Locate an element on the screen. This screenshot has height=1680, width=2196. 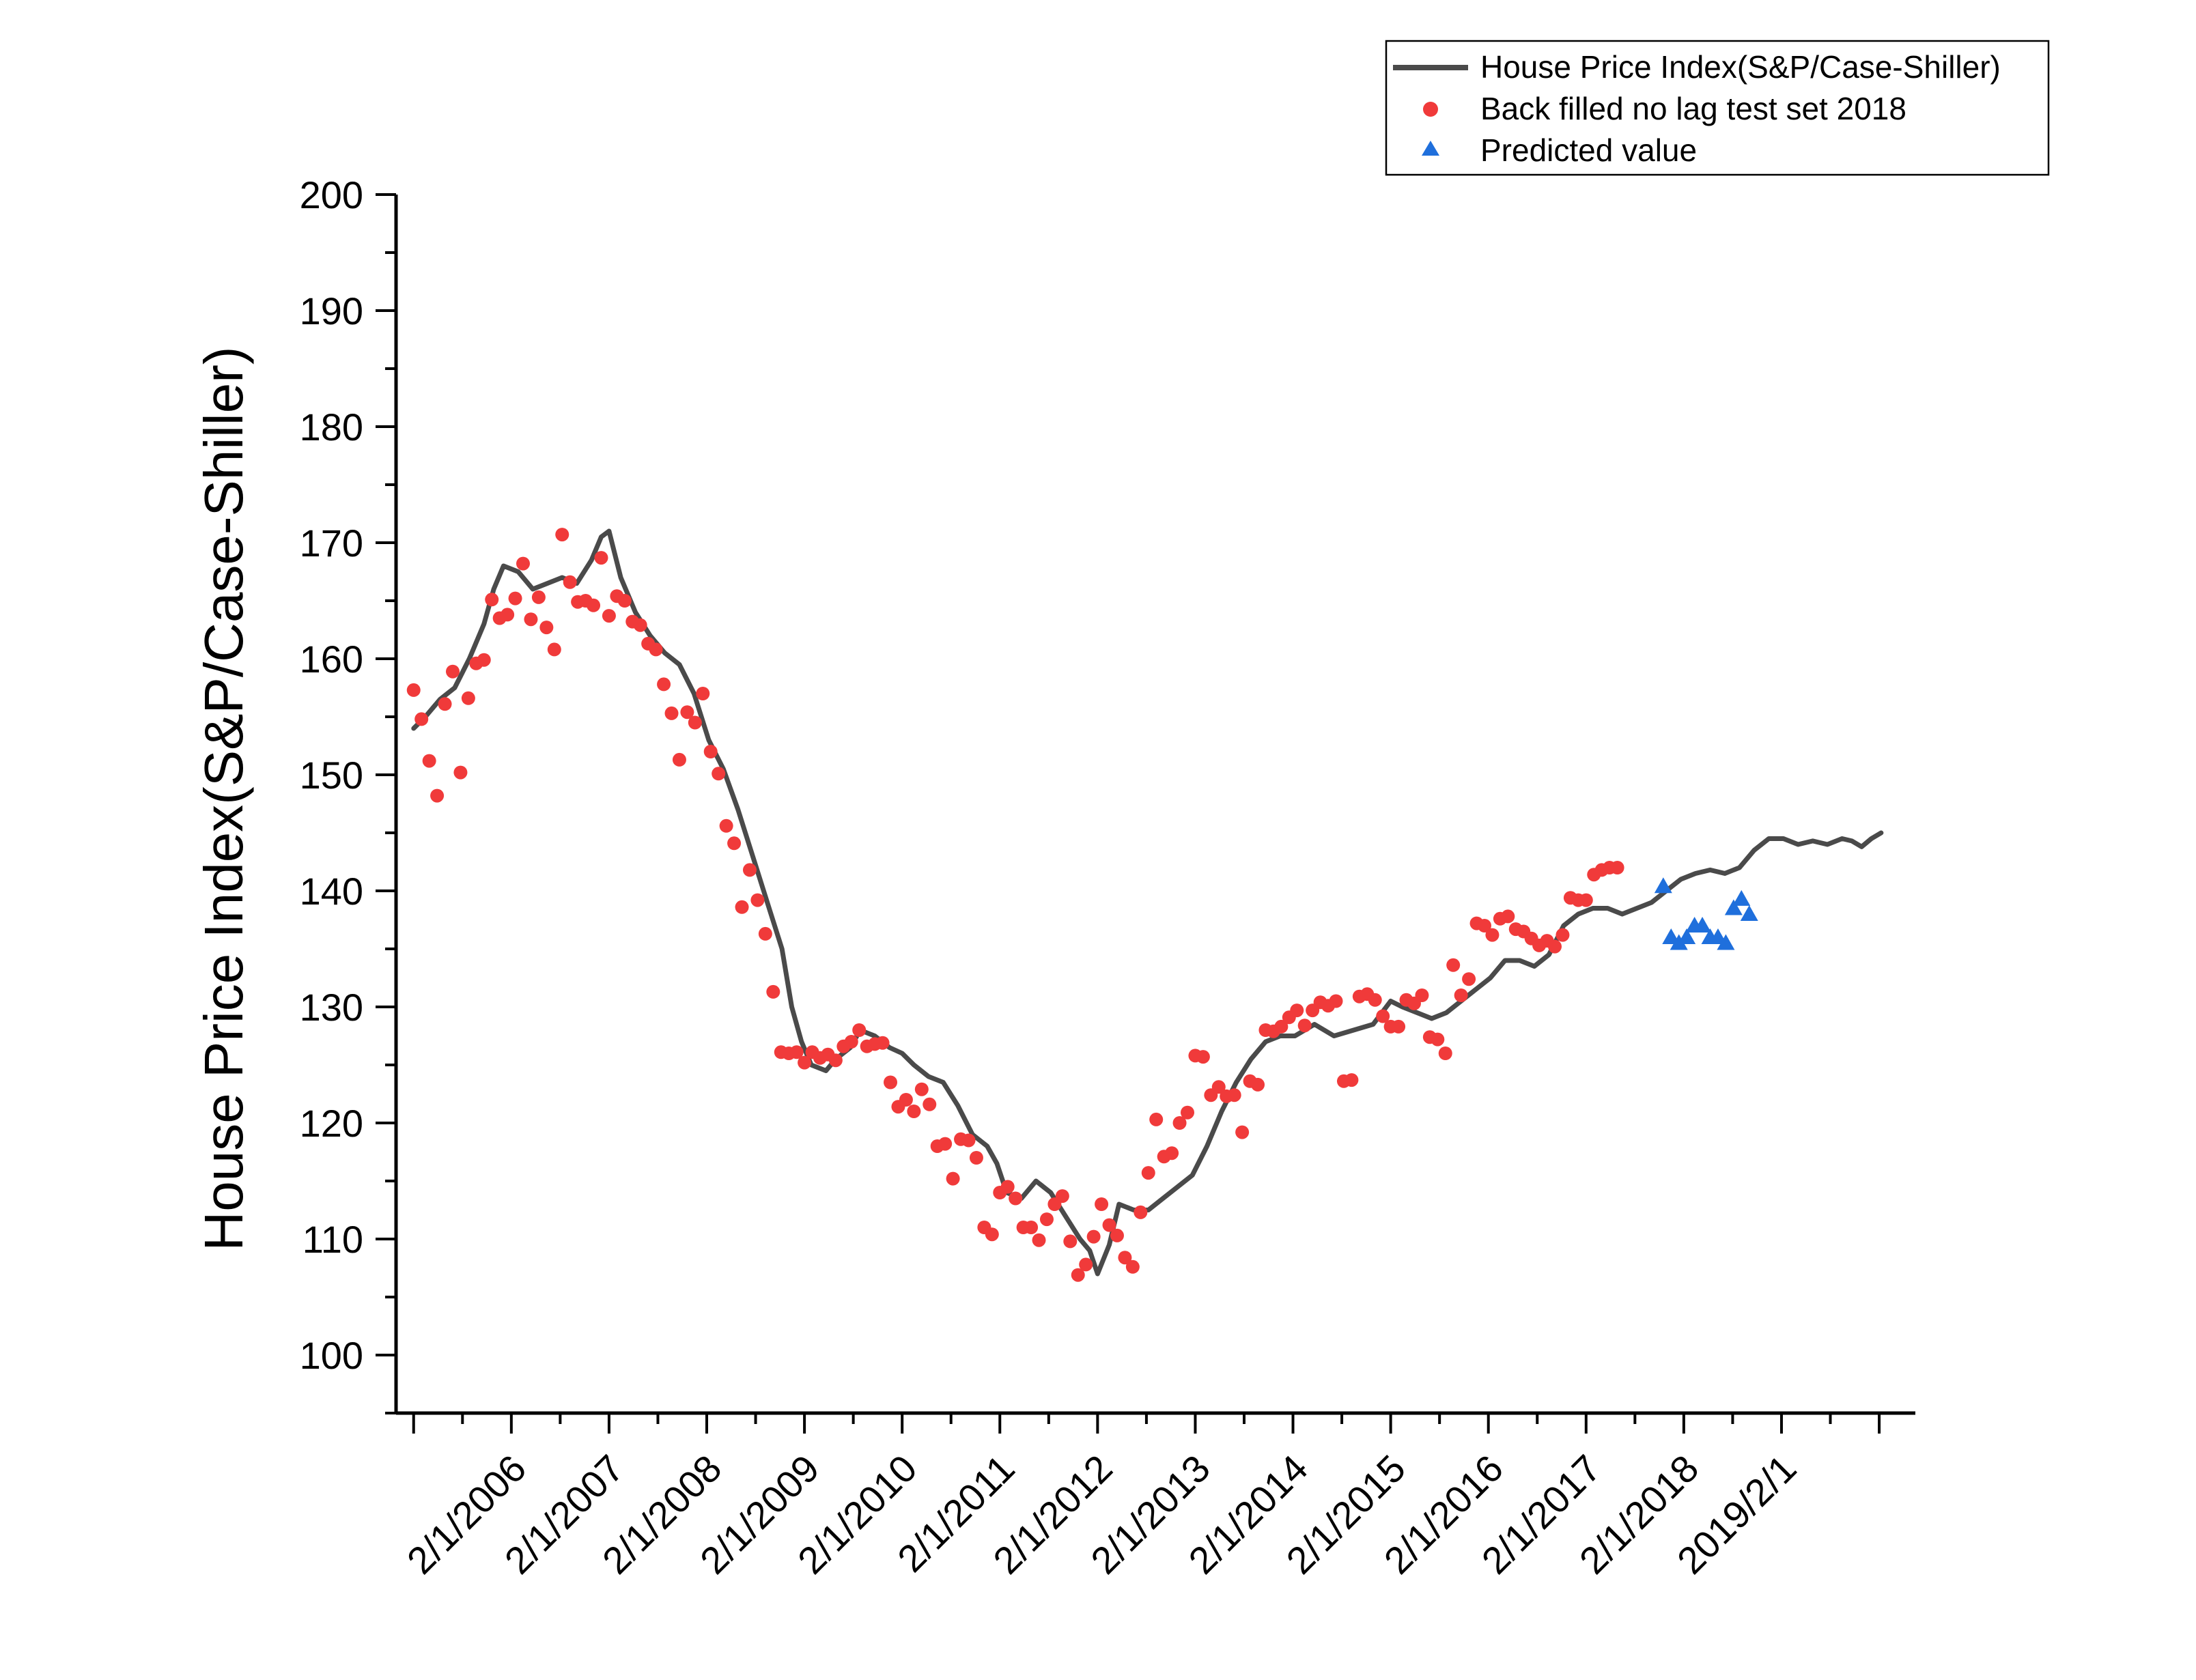
legend-box is located at coordinates (1718, 108).